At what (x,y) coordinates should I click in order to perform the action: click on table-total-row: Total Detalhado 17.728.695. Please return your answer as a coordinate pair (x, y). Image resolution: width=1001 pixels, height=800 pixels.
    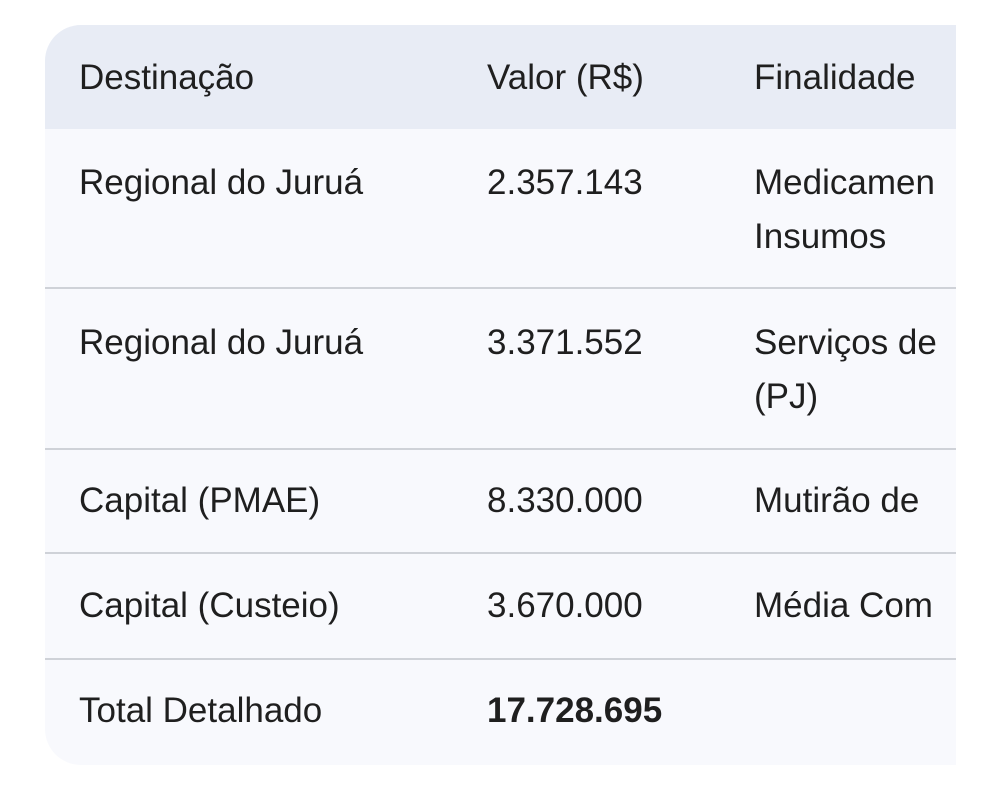
    Looking at the image, I should click on (500, 712).